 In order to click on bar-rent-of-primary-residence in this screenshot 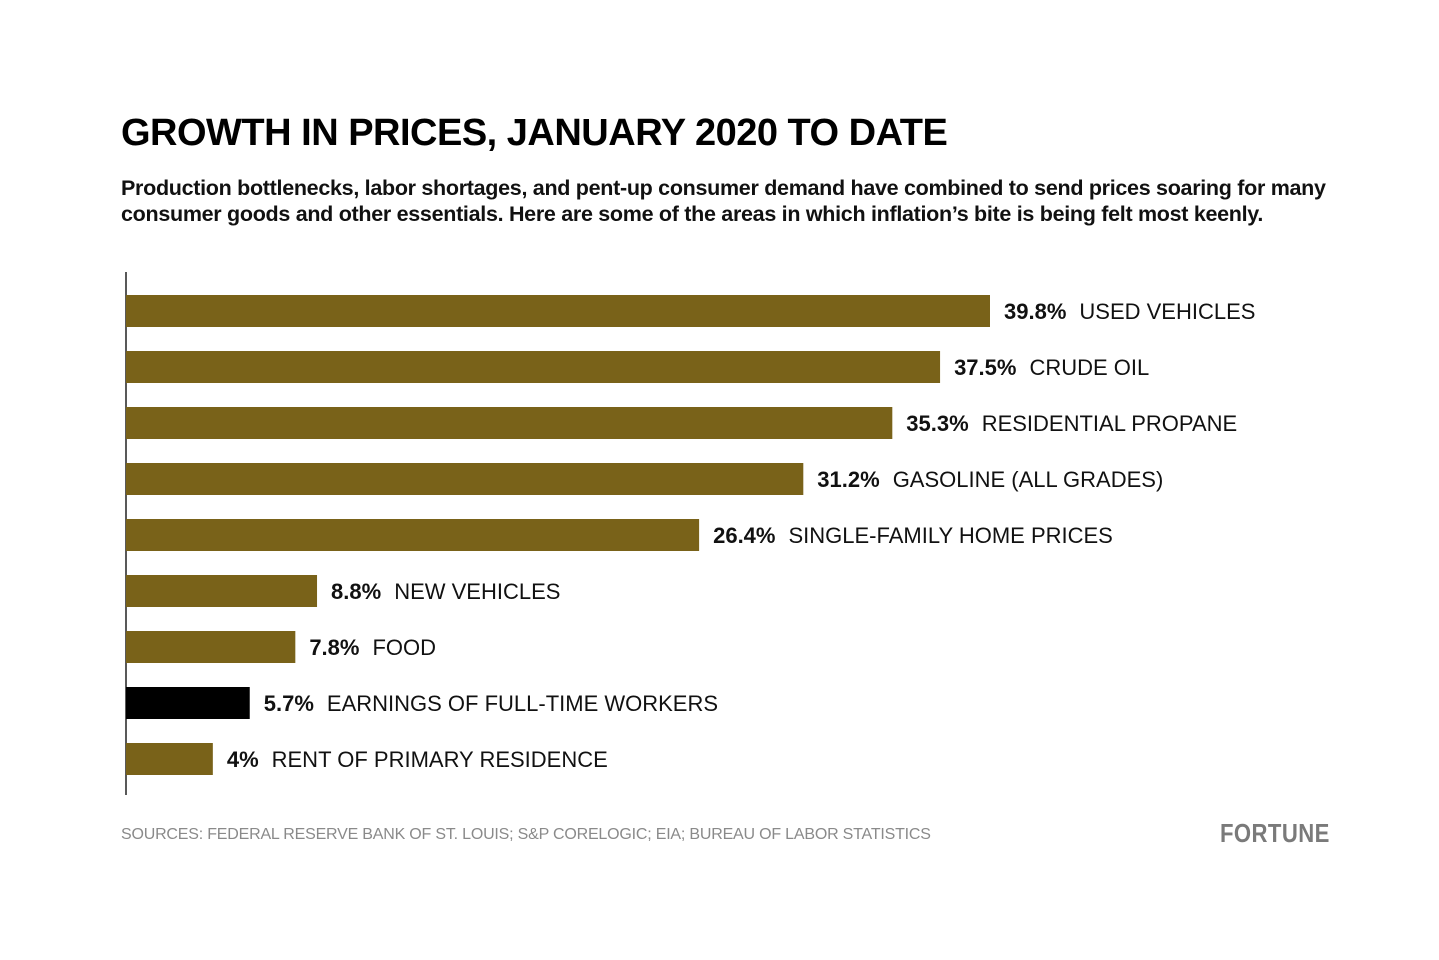, I will do `click(169, 759)`.